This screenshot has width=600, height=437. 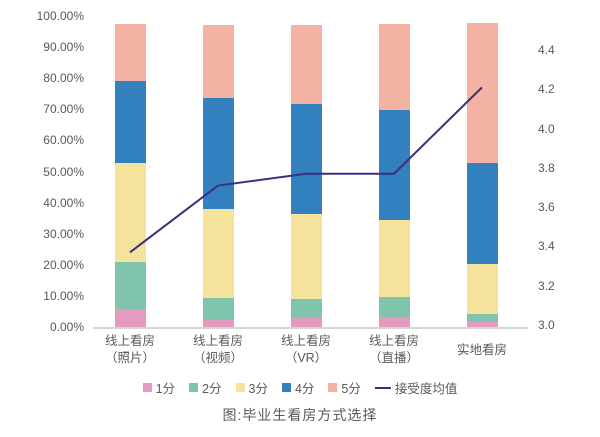 What do you see at coordinates (218, 350) in the screenshot?
I see `x-axis-category-label: 线上看房 （视频）` at bounding box center [218, 350].